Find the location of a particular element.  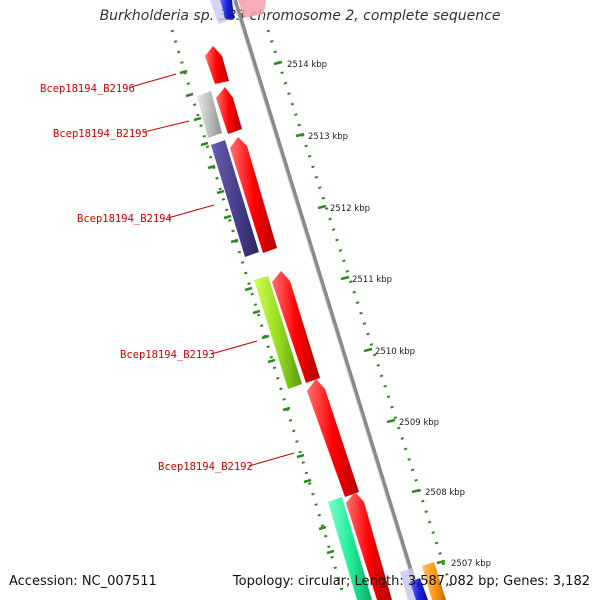

leader-b2196 is located at coordinates (153, 80).